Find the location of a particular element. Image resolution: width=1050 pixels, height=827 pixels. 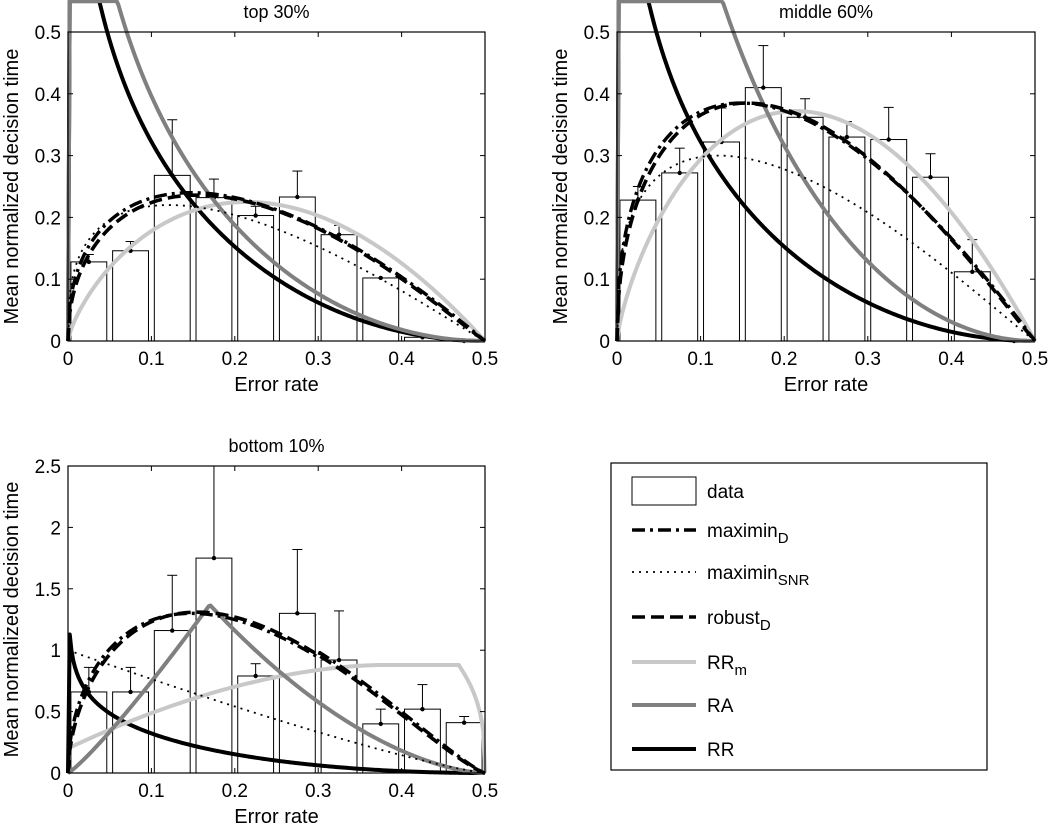

legend-swatch-data is located at coordinates (664, 491).